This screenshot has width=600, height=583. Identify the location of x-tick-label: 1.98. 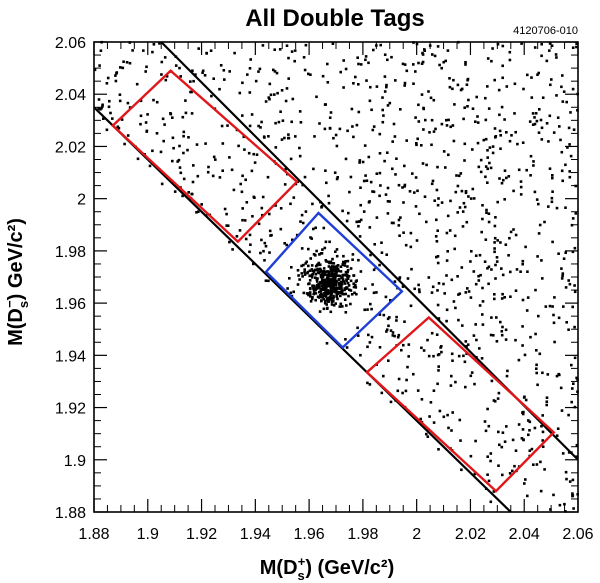
(362, 534).